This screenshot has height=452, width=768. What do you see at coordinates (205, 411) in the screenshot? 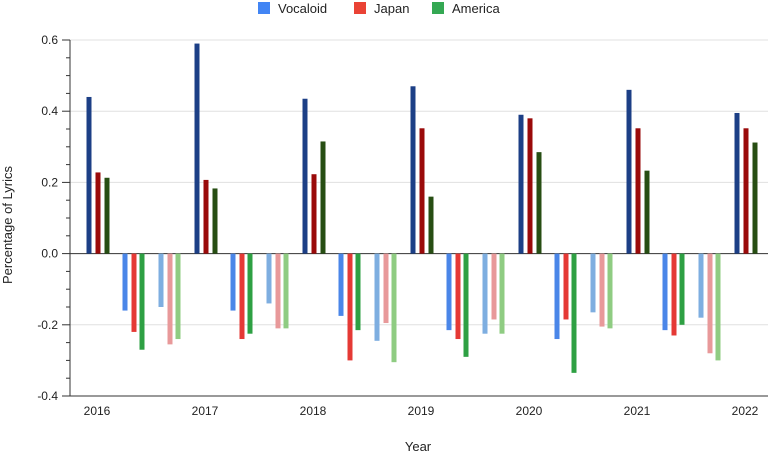
I see `x-tick-label: 2017` at bounding box center [205, 411].